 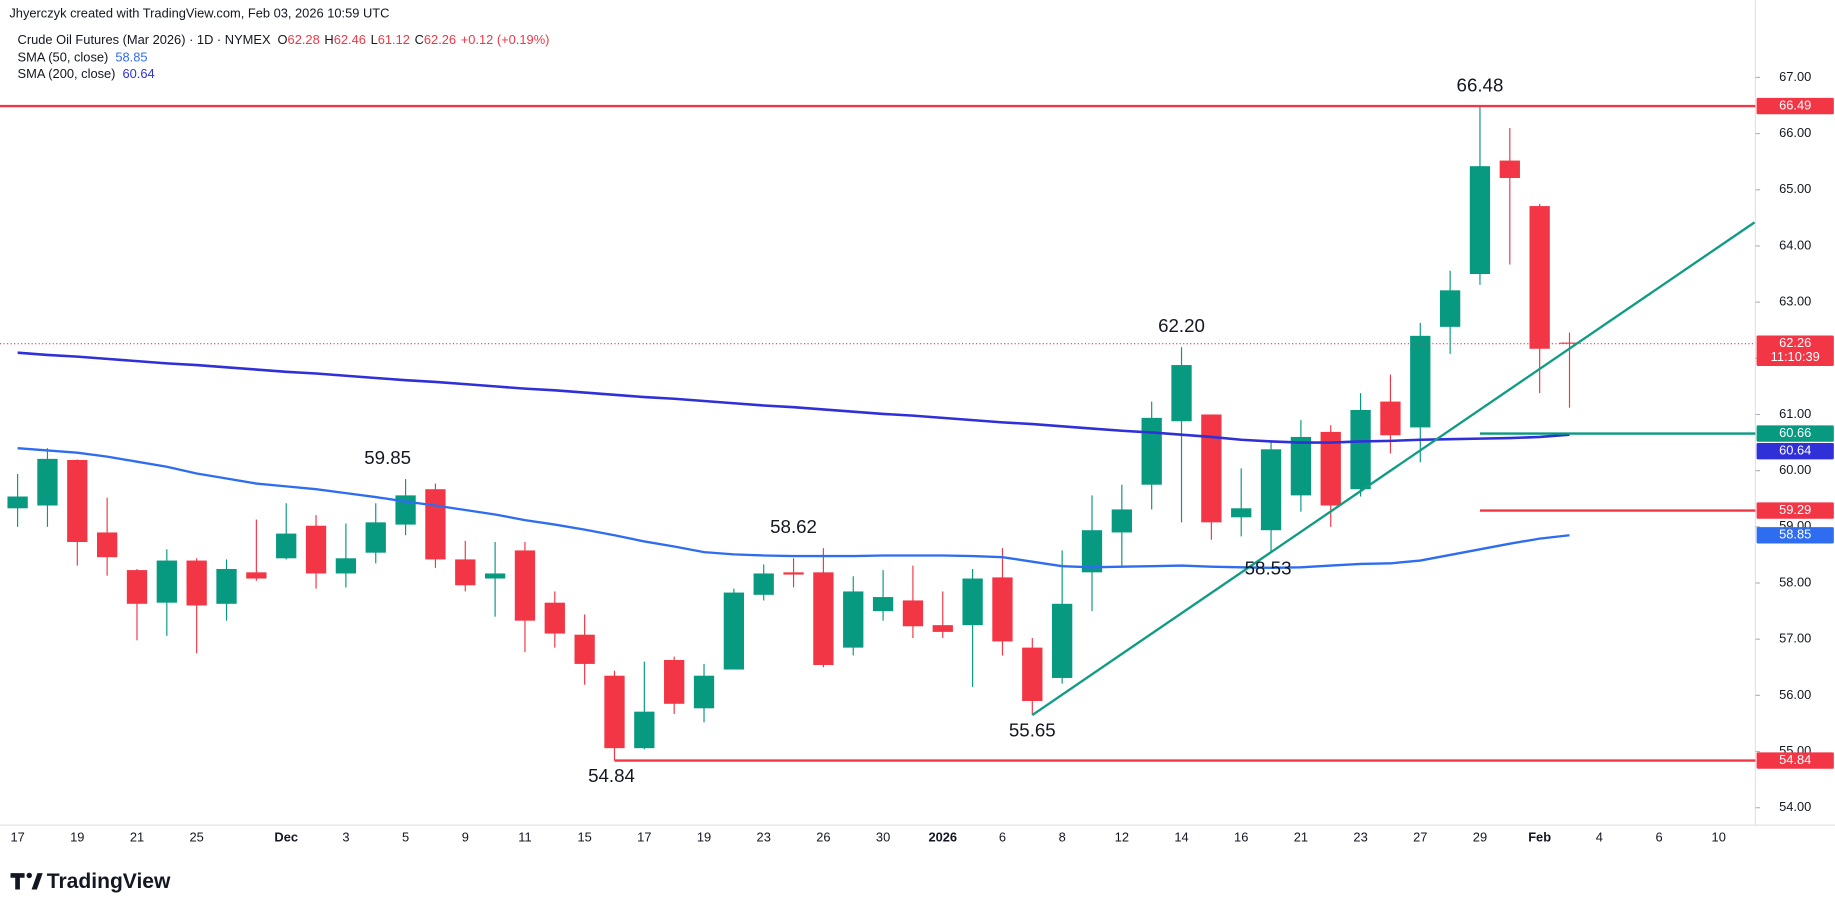 What do you see at coordinates (1795, 413) in the screenshot?
I see `y-tick-label: 61.00` at bounding box center [1795, 413].